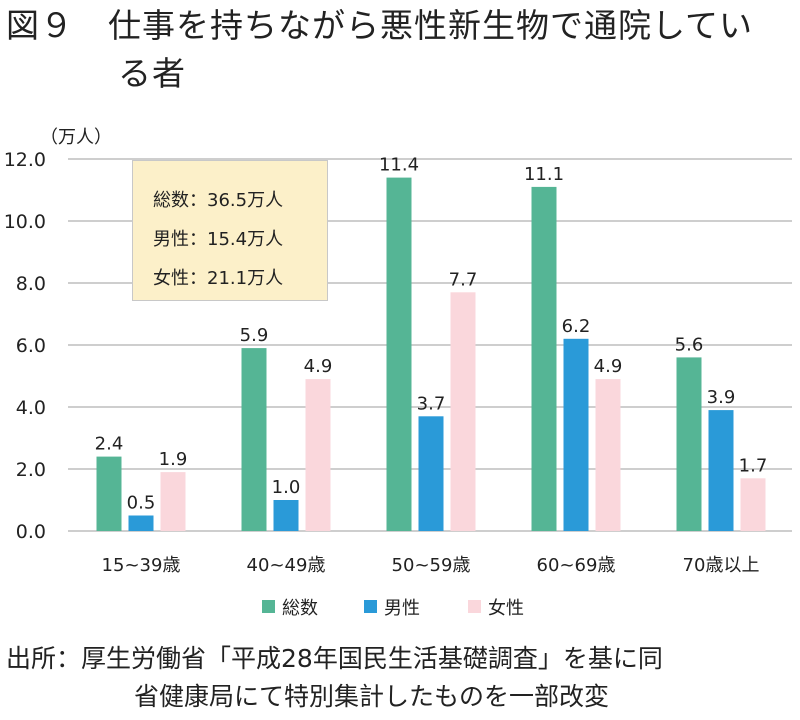 The height and width of the screenshot is (720, 800). What do you see at coordinates (25, 160) in the screenshot?
I see `y-tick-label: 12.0` at bounding box center [25, 160].